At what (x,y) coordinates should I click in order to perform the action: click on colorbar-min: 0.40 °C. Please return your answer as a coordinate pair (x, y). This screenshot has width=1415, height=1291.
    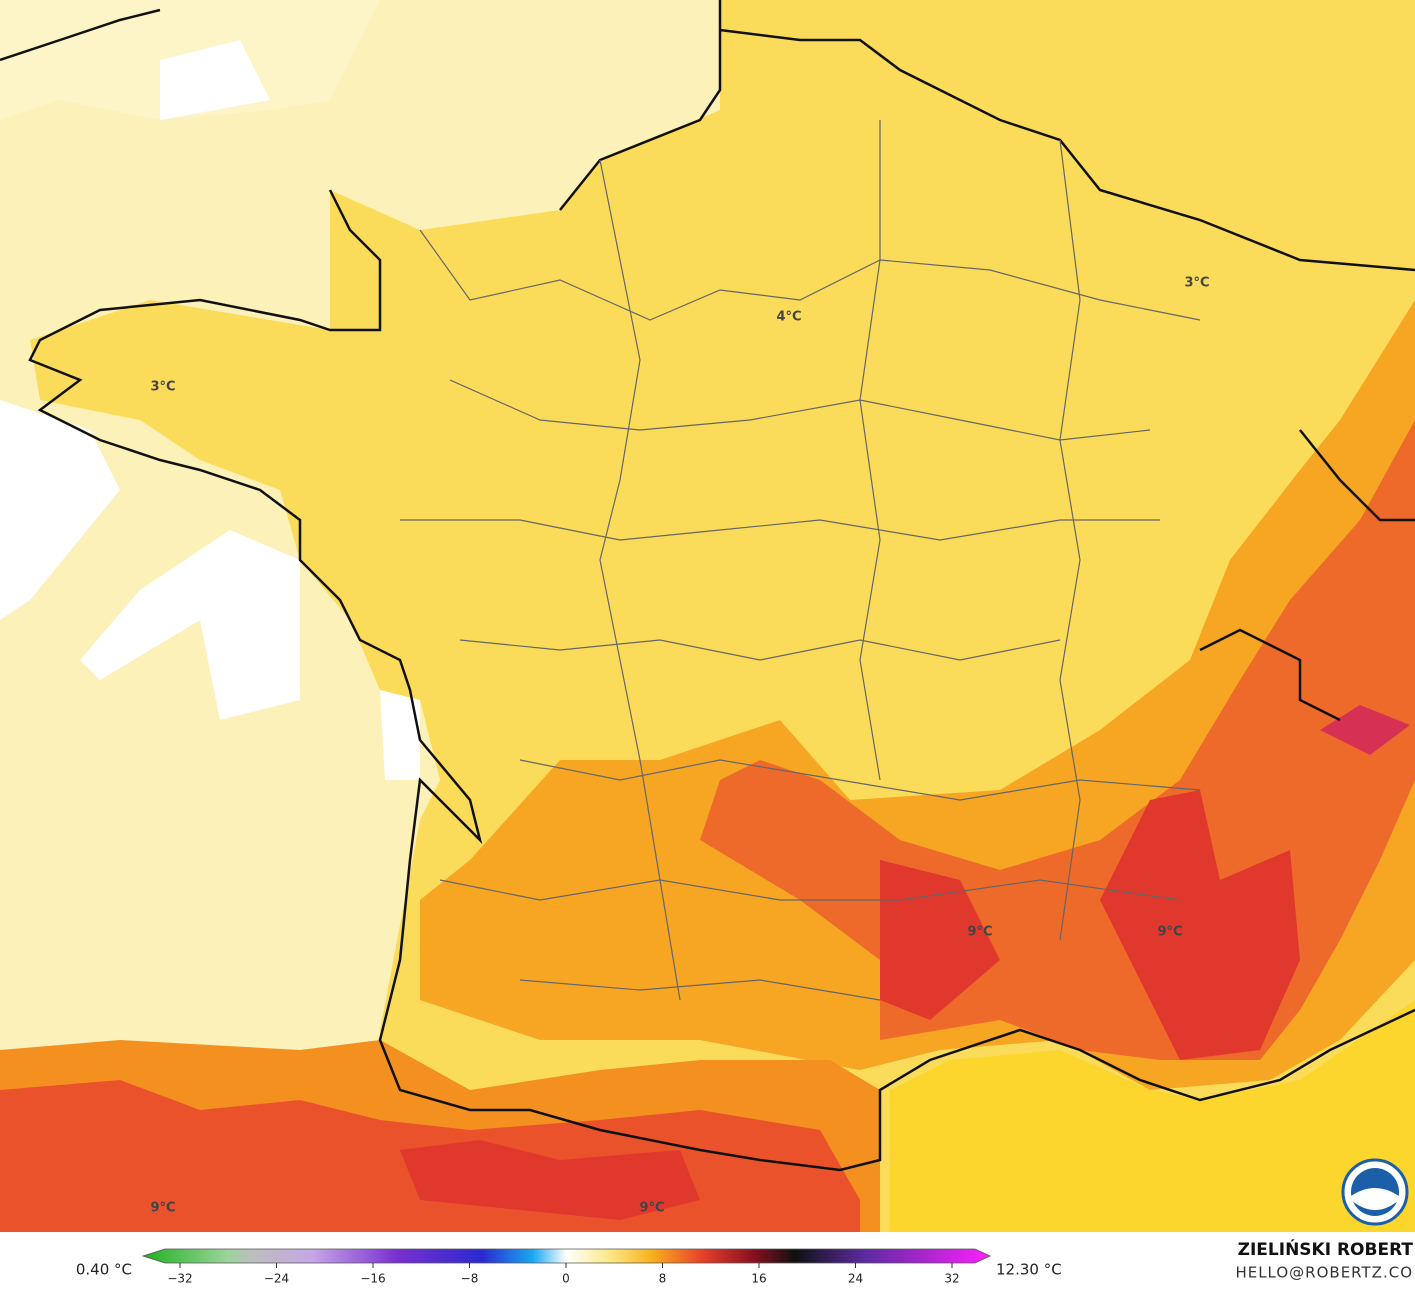
    Looking at the image, I should click on (104, 1270).